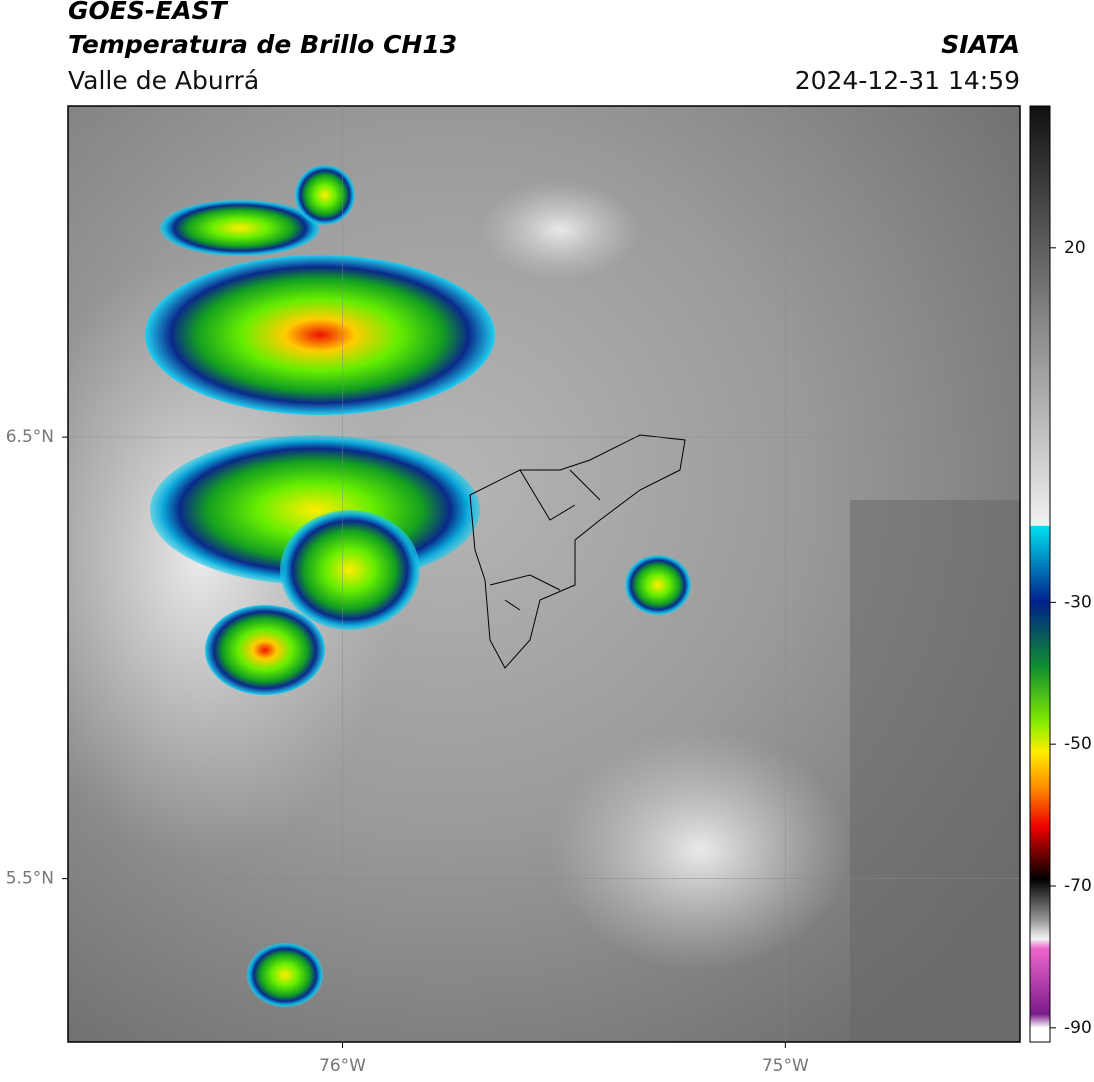 Image resolution: width=1094 pixels, height=1082 pixels. What do you see at coordinates (1078, 886) in the screenshot?
I see `colorbar-tick-label: -70` at bounding box center [1078, 886].